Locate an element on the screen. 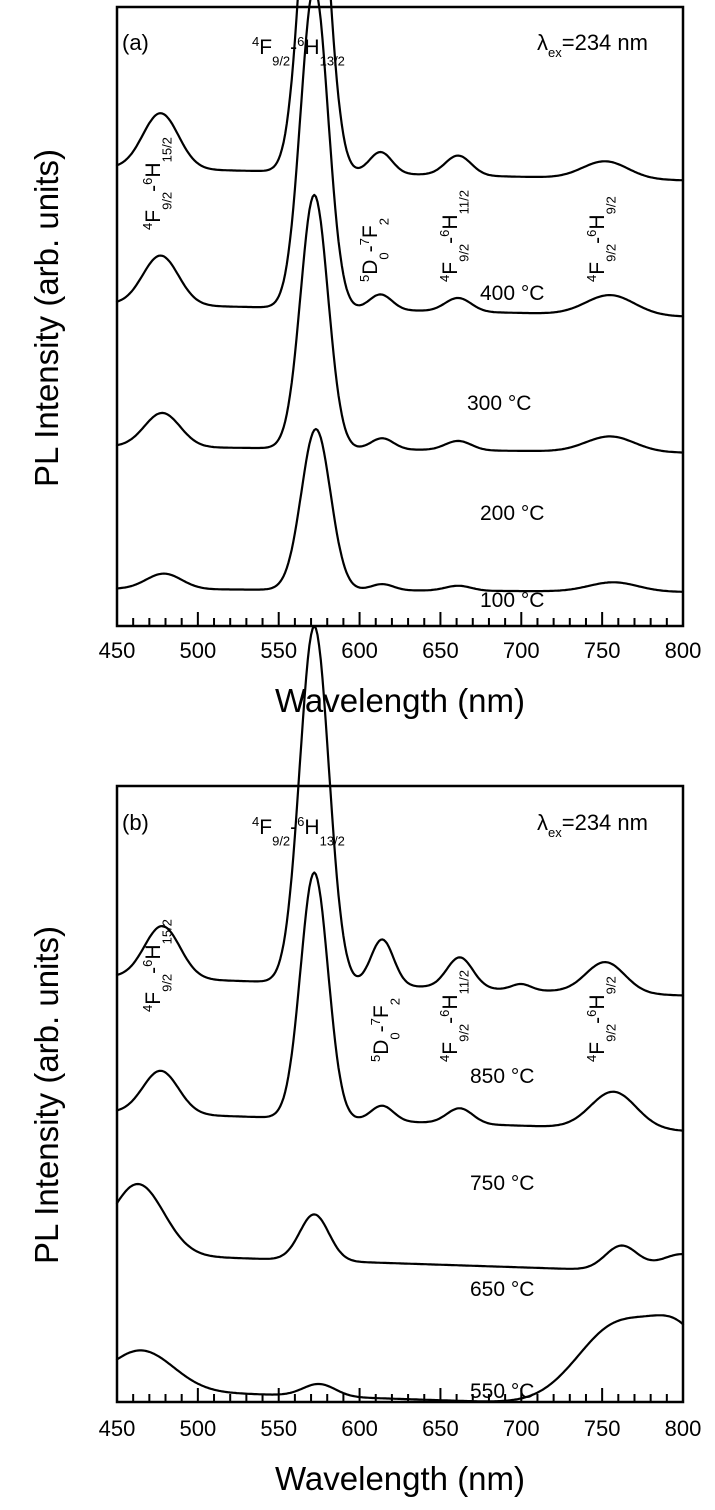 This screenshot has width=715, height=1510. series-label: 400 °C is located at coordinates (512, 293).